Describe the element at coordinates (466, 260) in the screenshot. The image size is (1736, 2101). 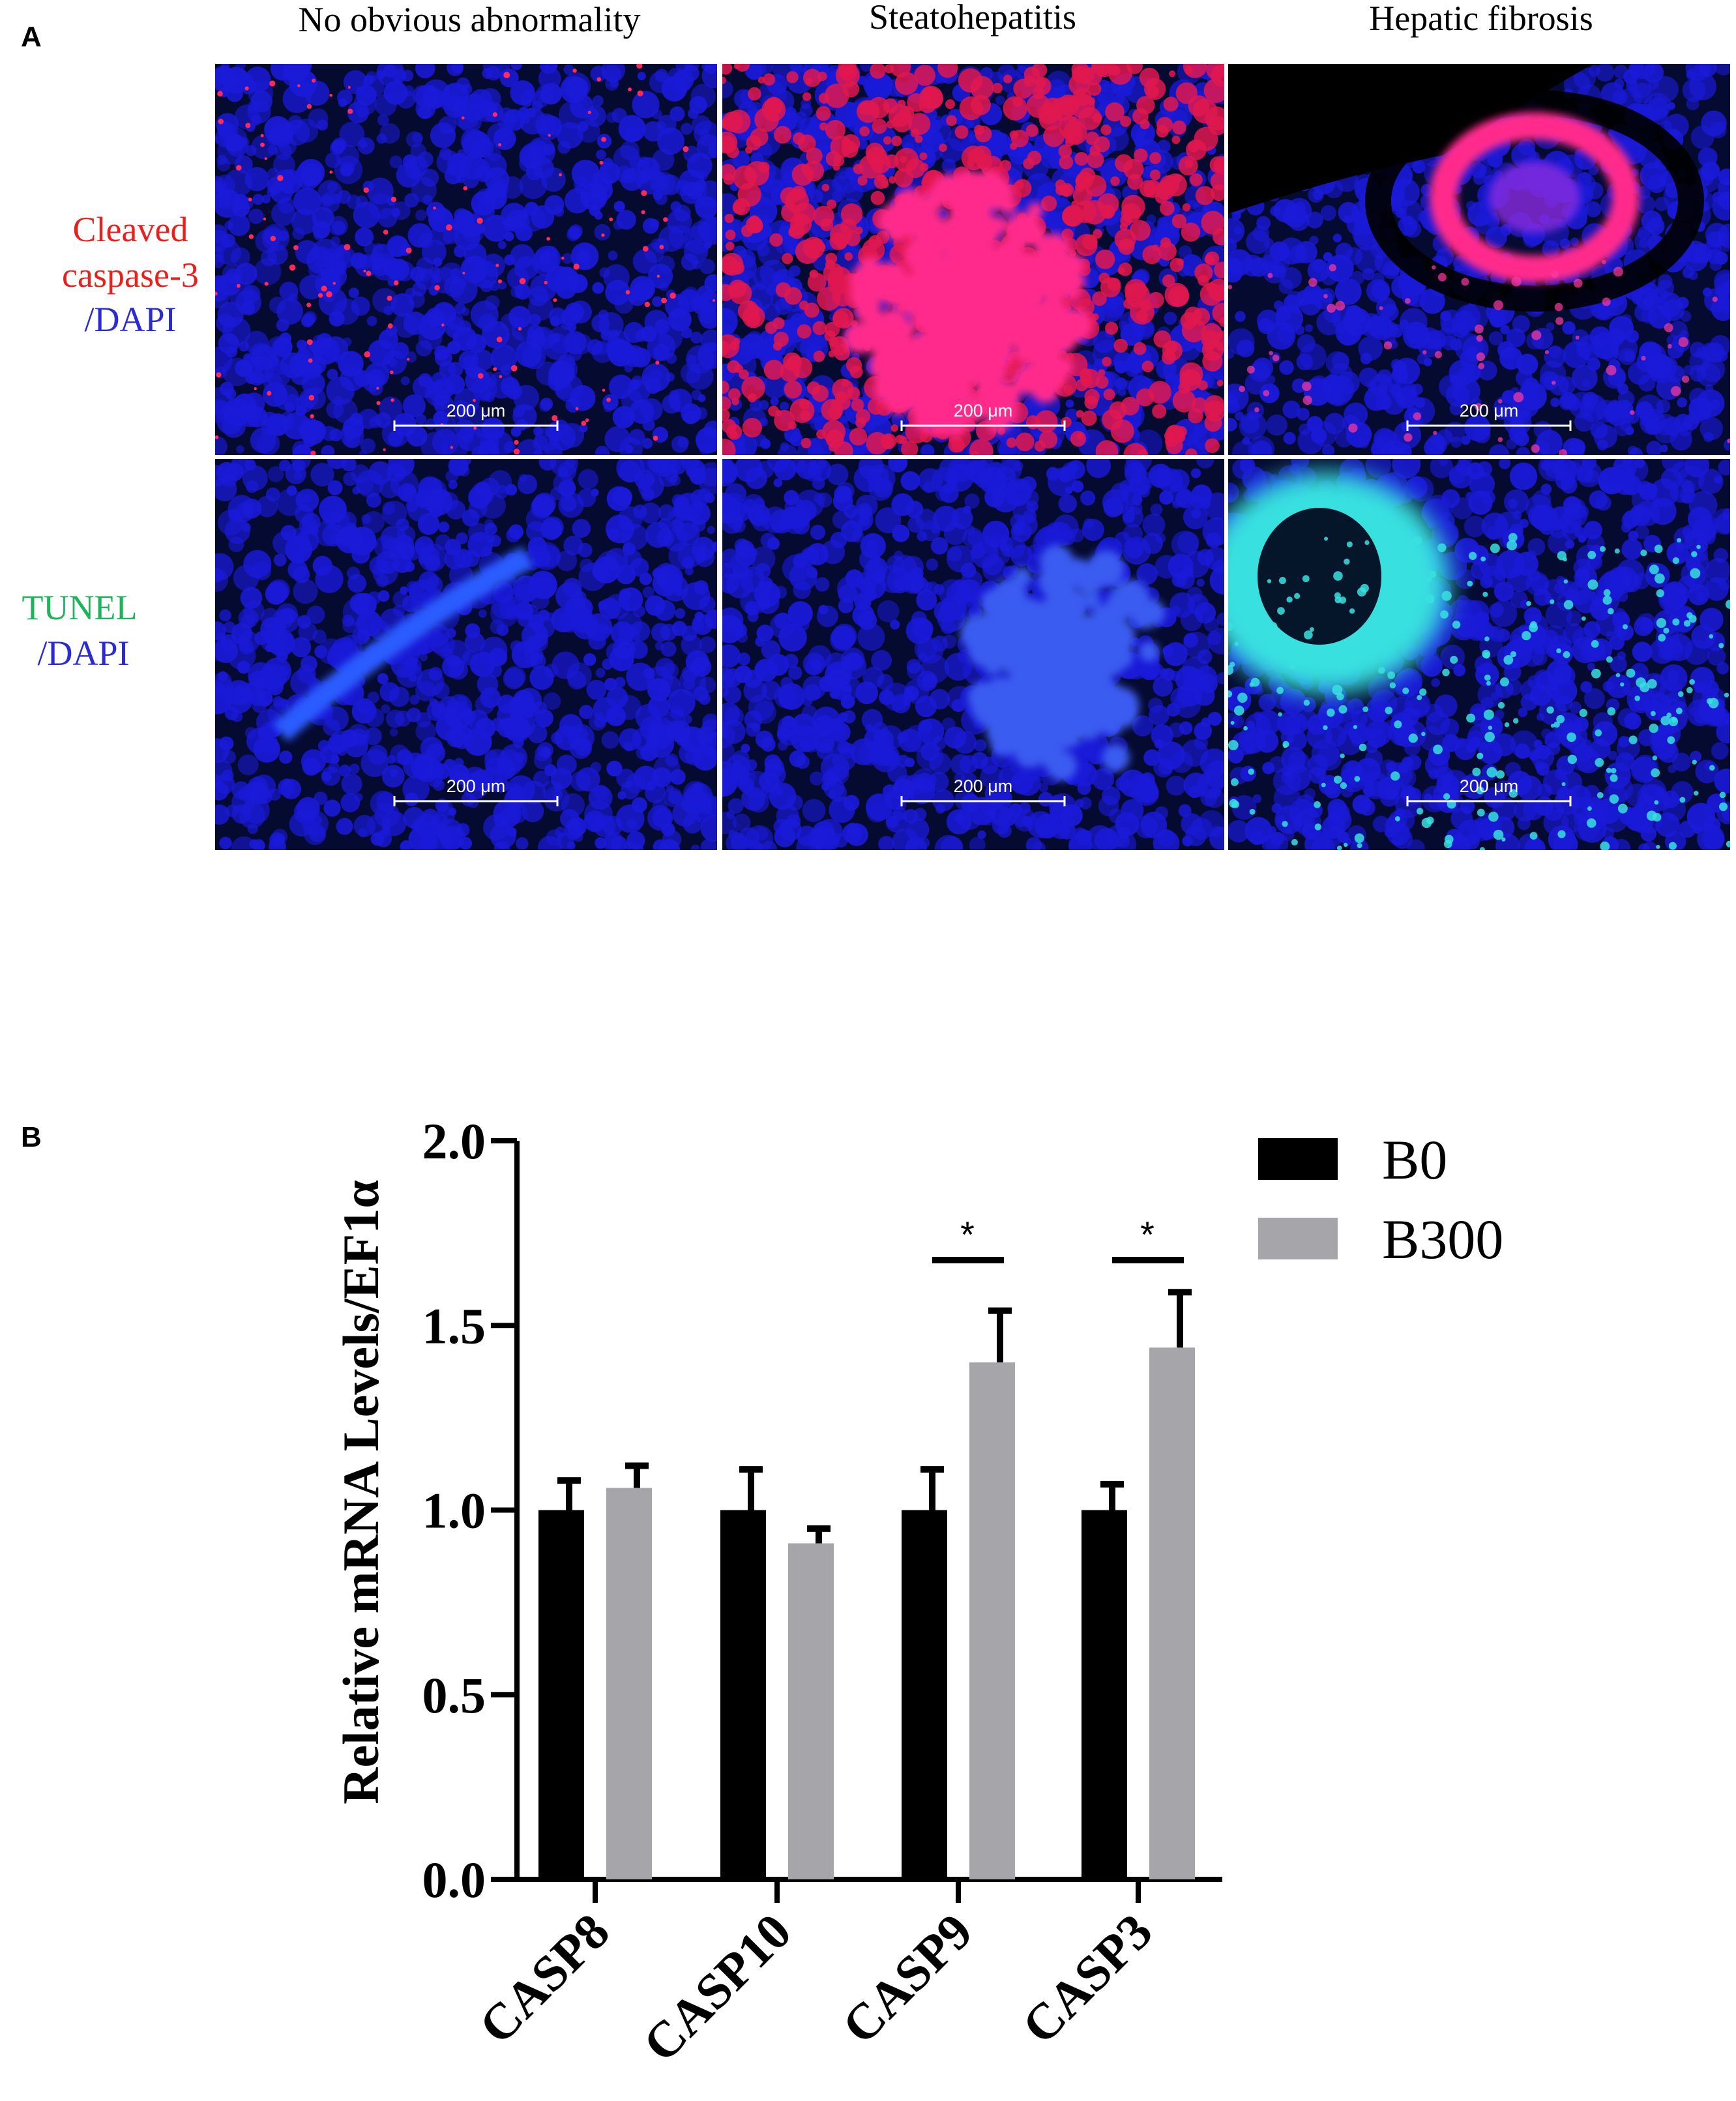
I see `micrograph-normal-caspase: 200 μm` at that location.